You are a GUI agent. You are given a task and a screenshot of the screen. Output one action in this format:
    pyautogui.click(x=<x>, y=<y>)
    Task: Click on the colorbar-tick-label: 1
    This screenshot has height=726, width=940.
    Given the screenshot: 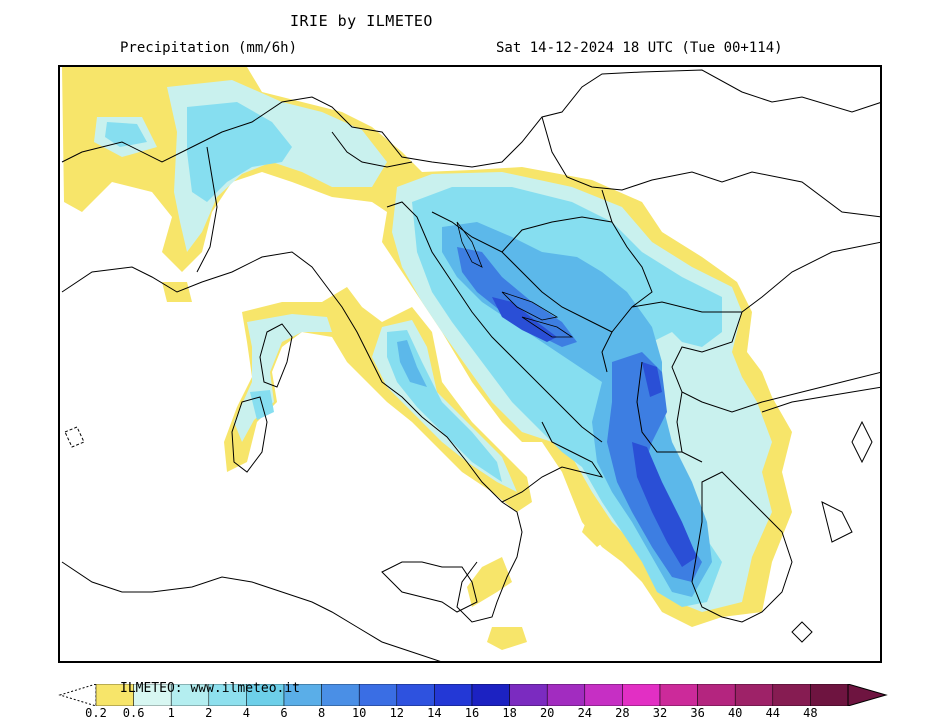 What is the action you would take?
    pyautogui.click(x=171, y=713)
    